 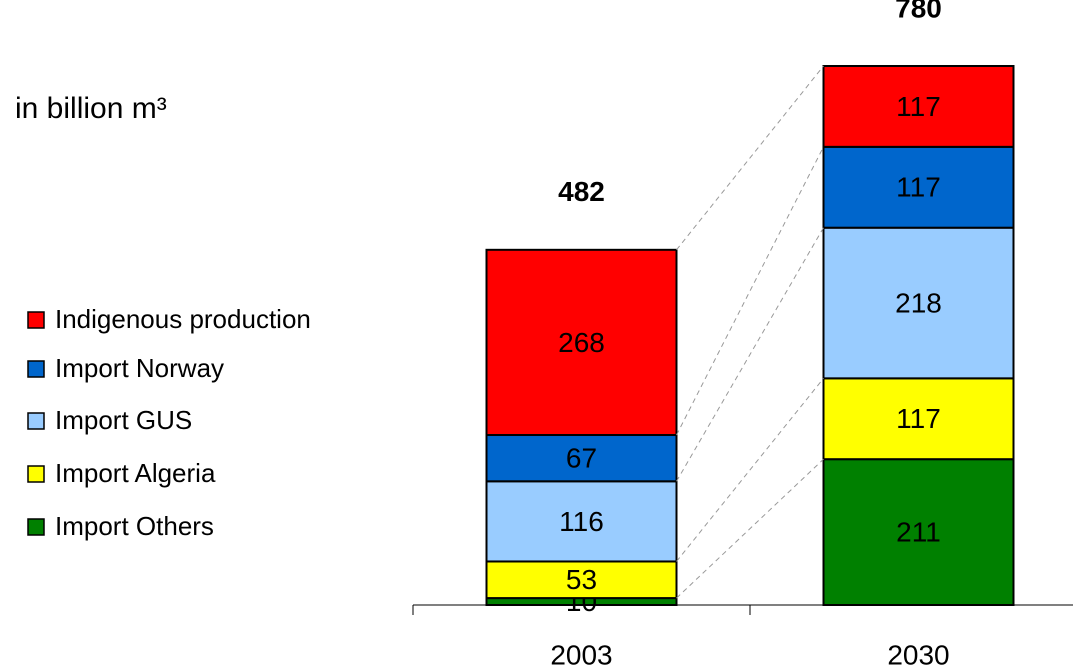 What do you see at coordinates (918, 531) in the screenshot?
I see `segment-label: 211` at bounding box center [918, 531].